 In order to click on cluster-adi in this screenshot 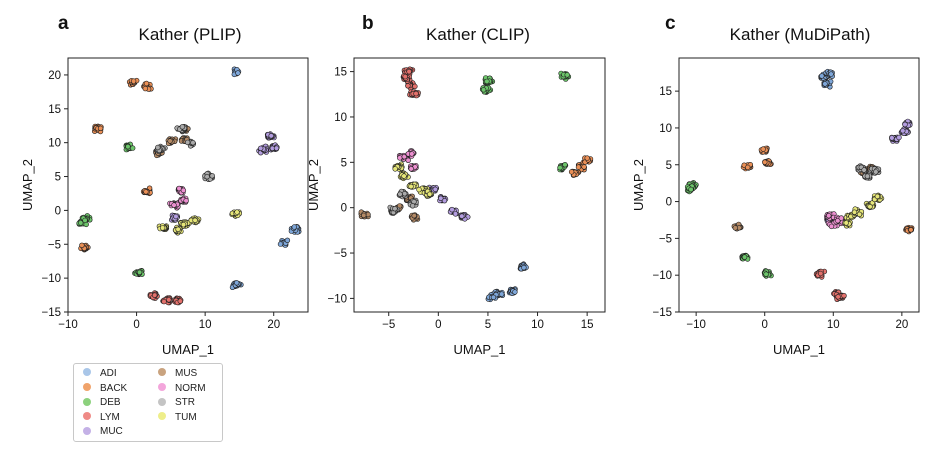, I will do `click(265, 178)`.